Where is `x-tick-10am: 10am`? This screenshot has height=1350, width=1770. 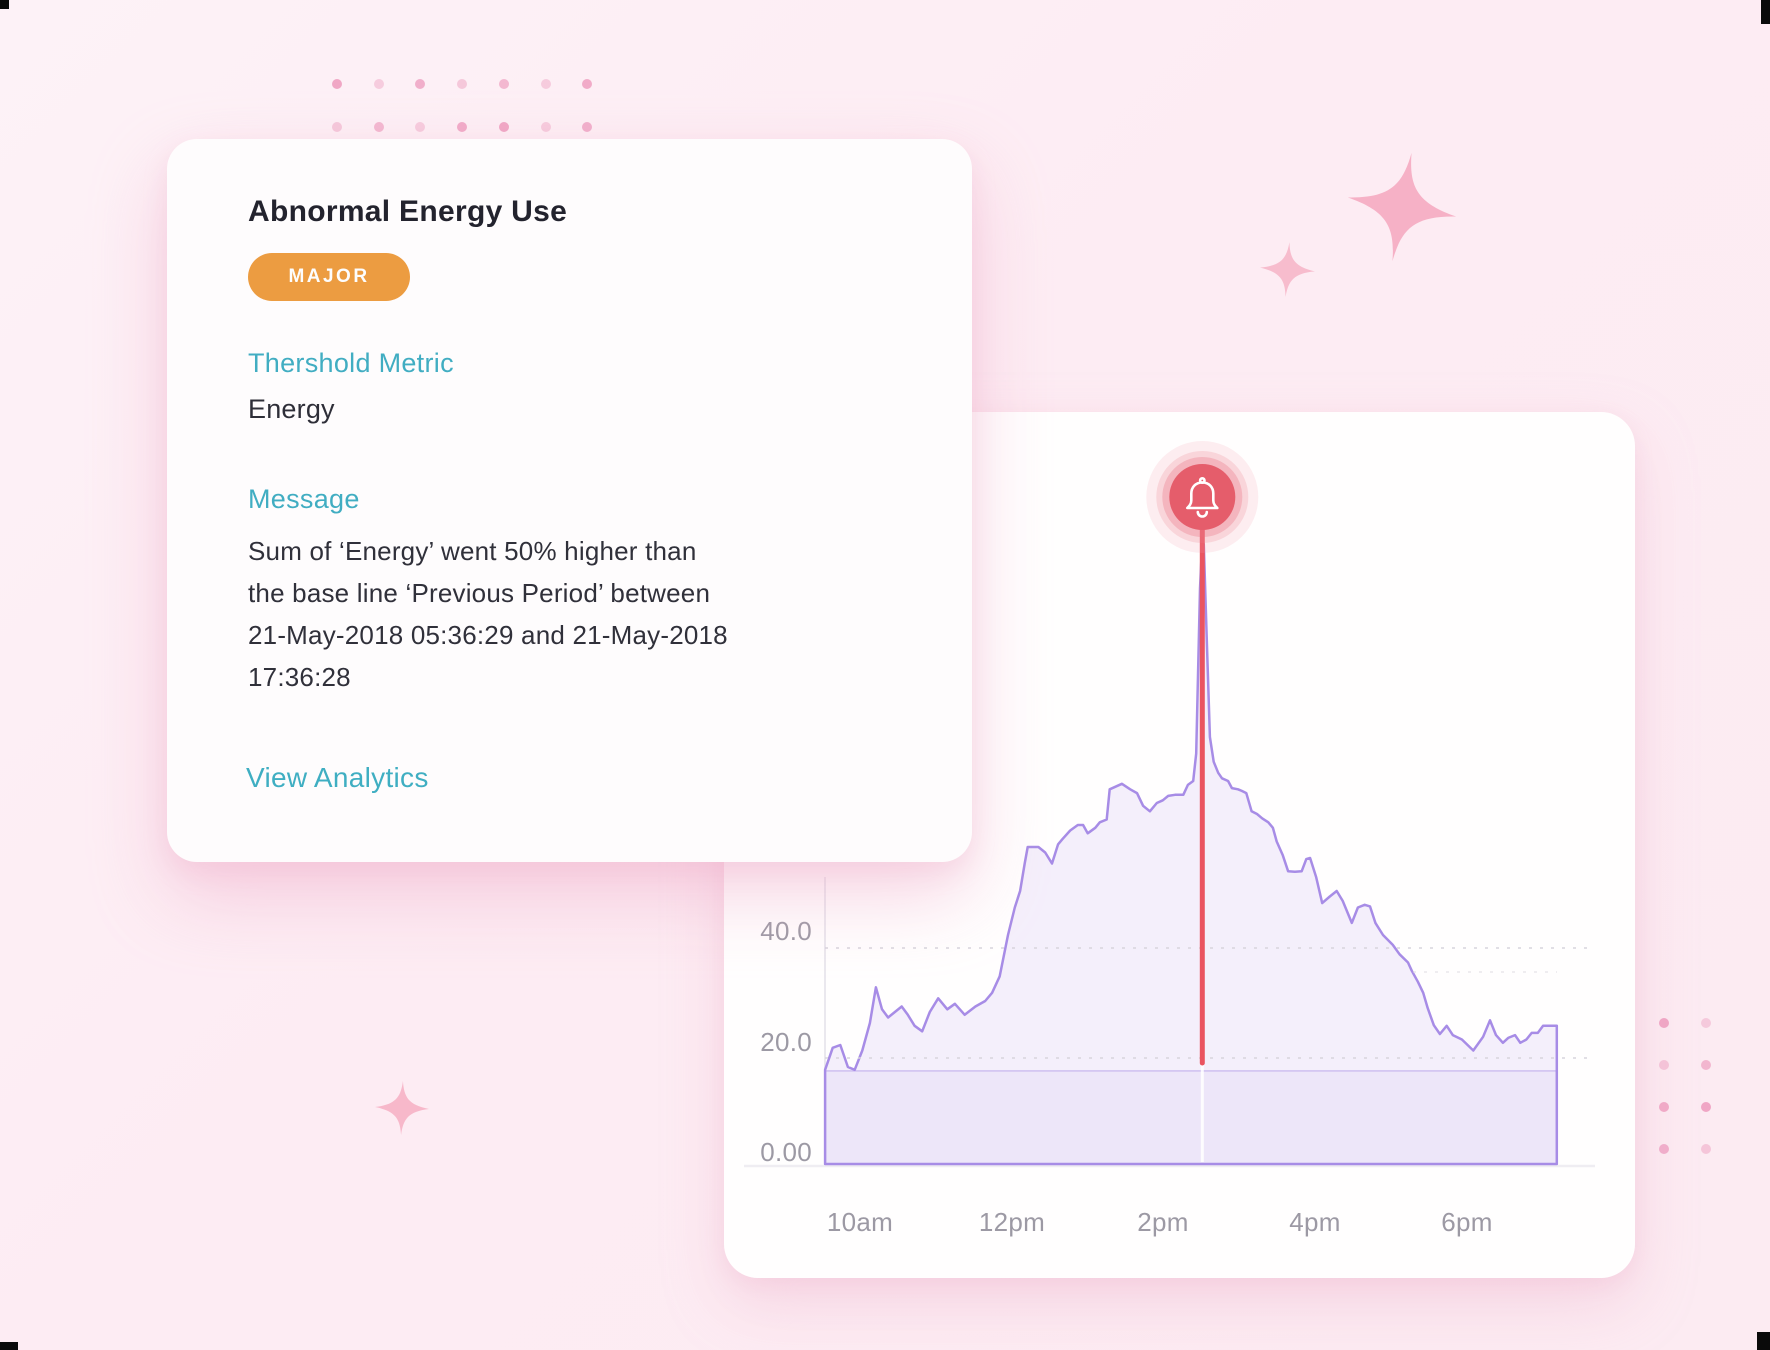
x-tick-10am: 10am is located at coordinates (860, 1222).